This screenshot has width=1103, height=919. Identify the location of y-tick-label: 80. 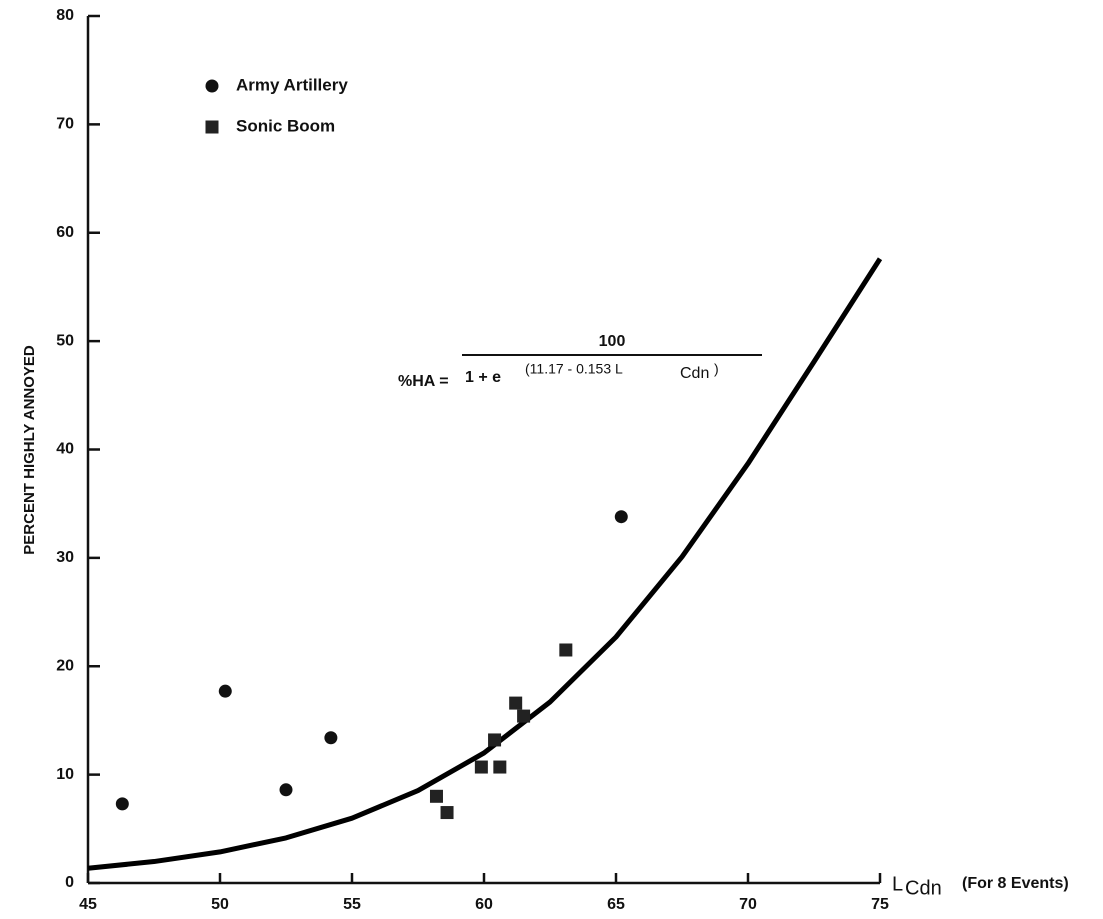
(65, 15).